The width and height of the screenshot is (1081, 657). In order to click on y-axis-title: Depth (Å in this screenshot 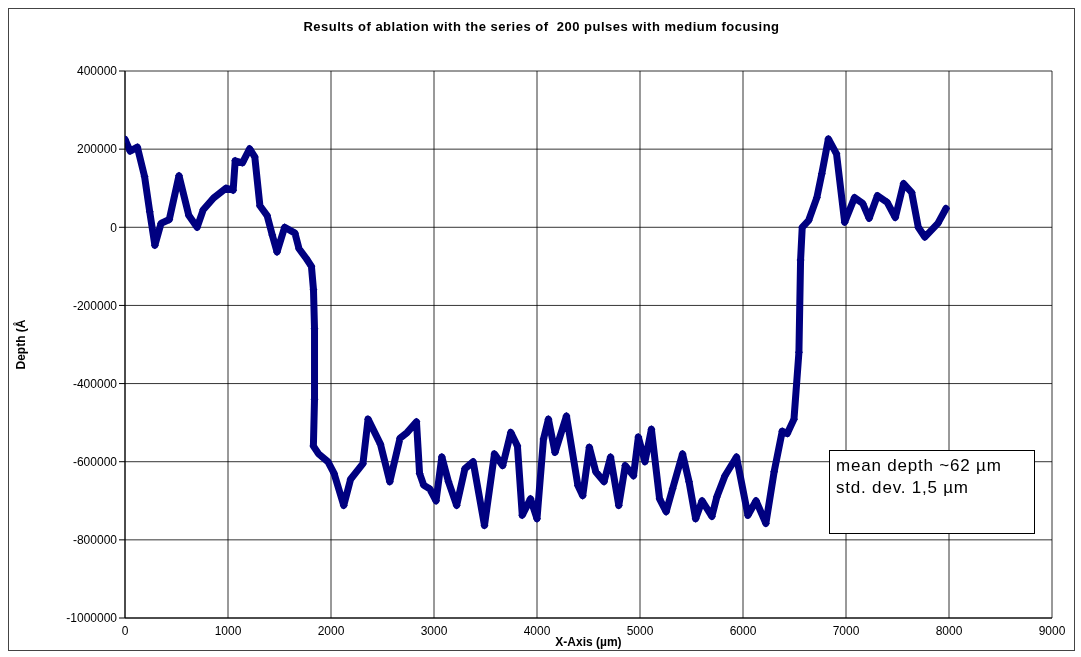, I will do `click(21, 344)`.